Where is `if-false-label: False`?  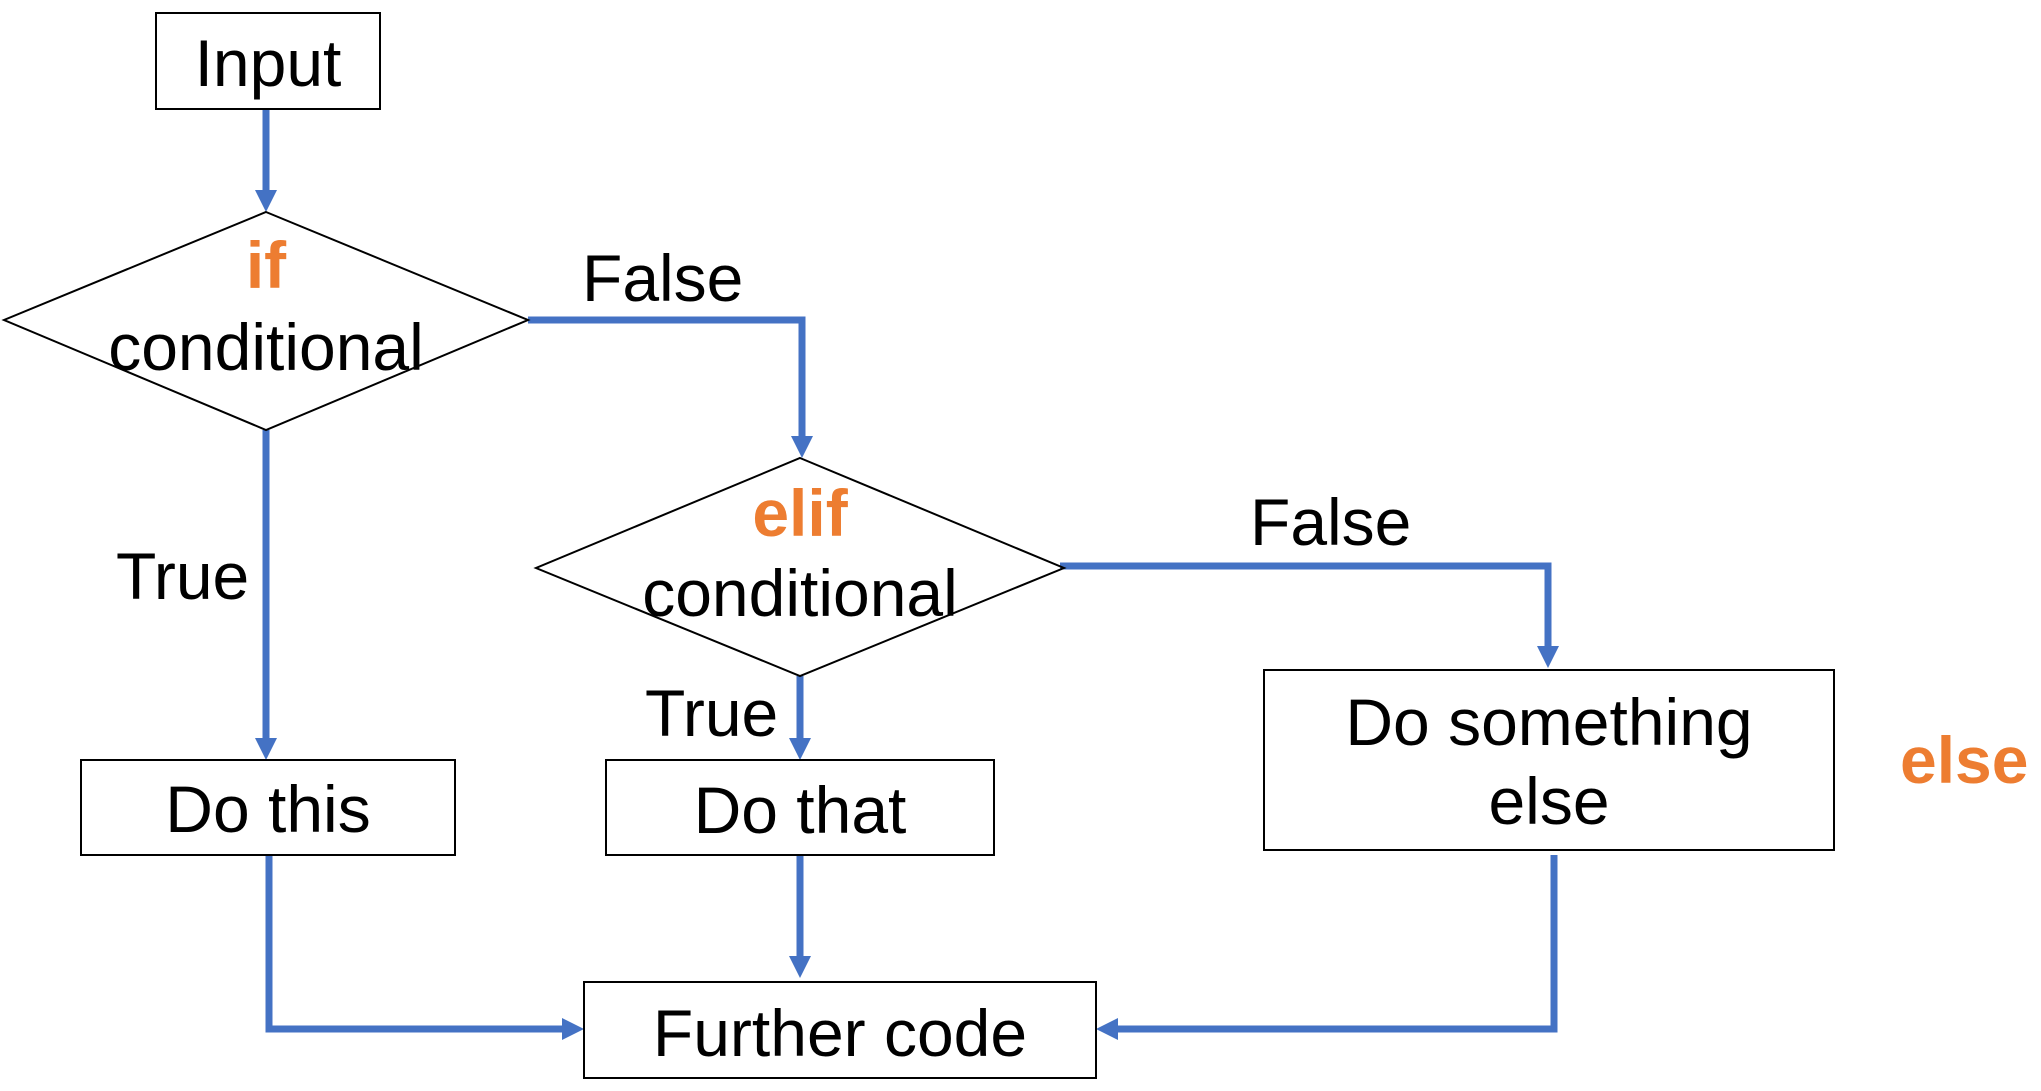
if-false-label: False is located at coordinates (662, 278).